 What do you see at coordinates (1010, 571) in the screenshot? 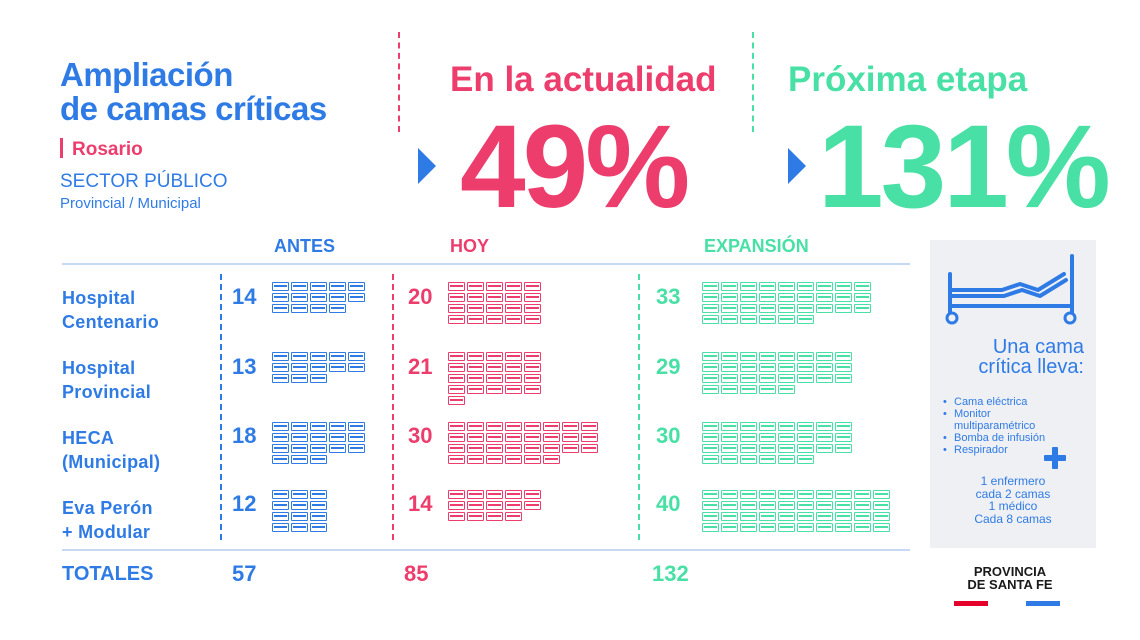
I see `logo-line-1: PROVINCIA` at bounding box center [1010, 571].